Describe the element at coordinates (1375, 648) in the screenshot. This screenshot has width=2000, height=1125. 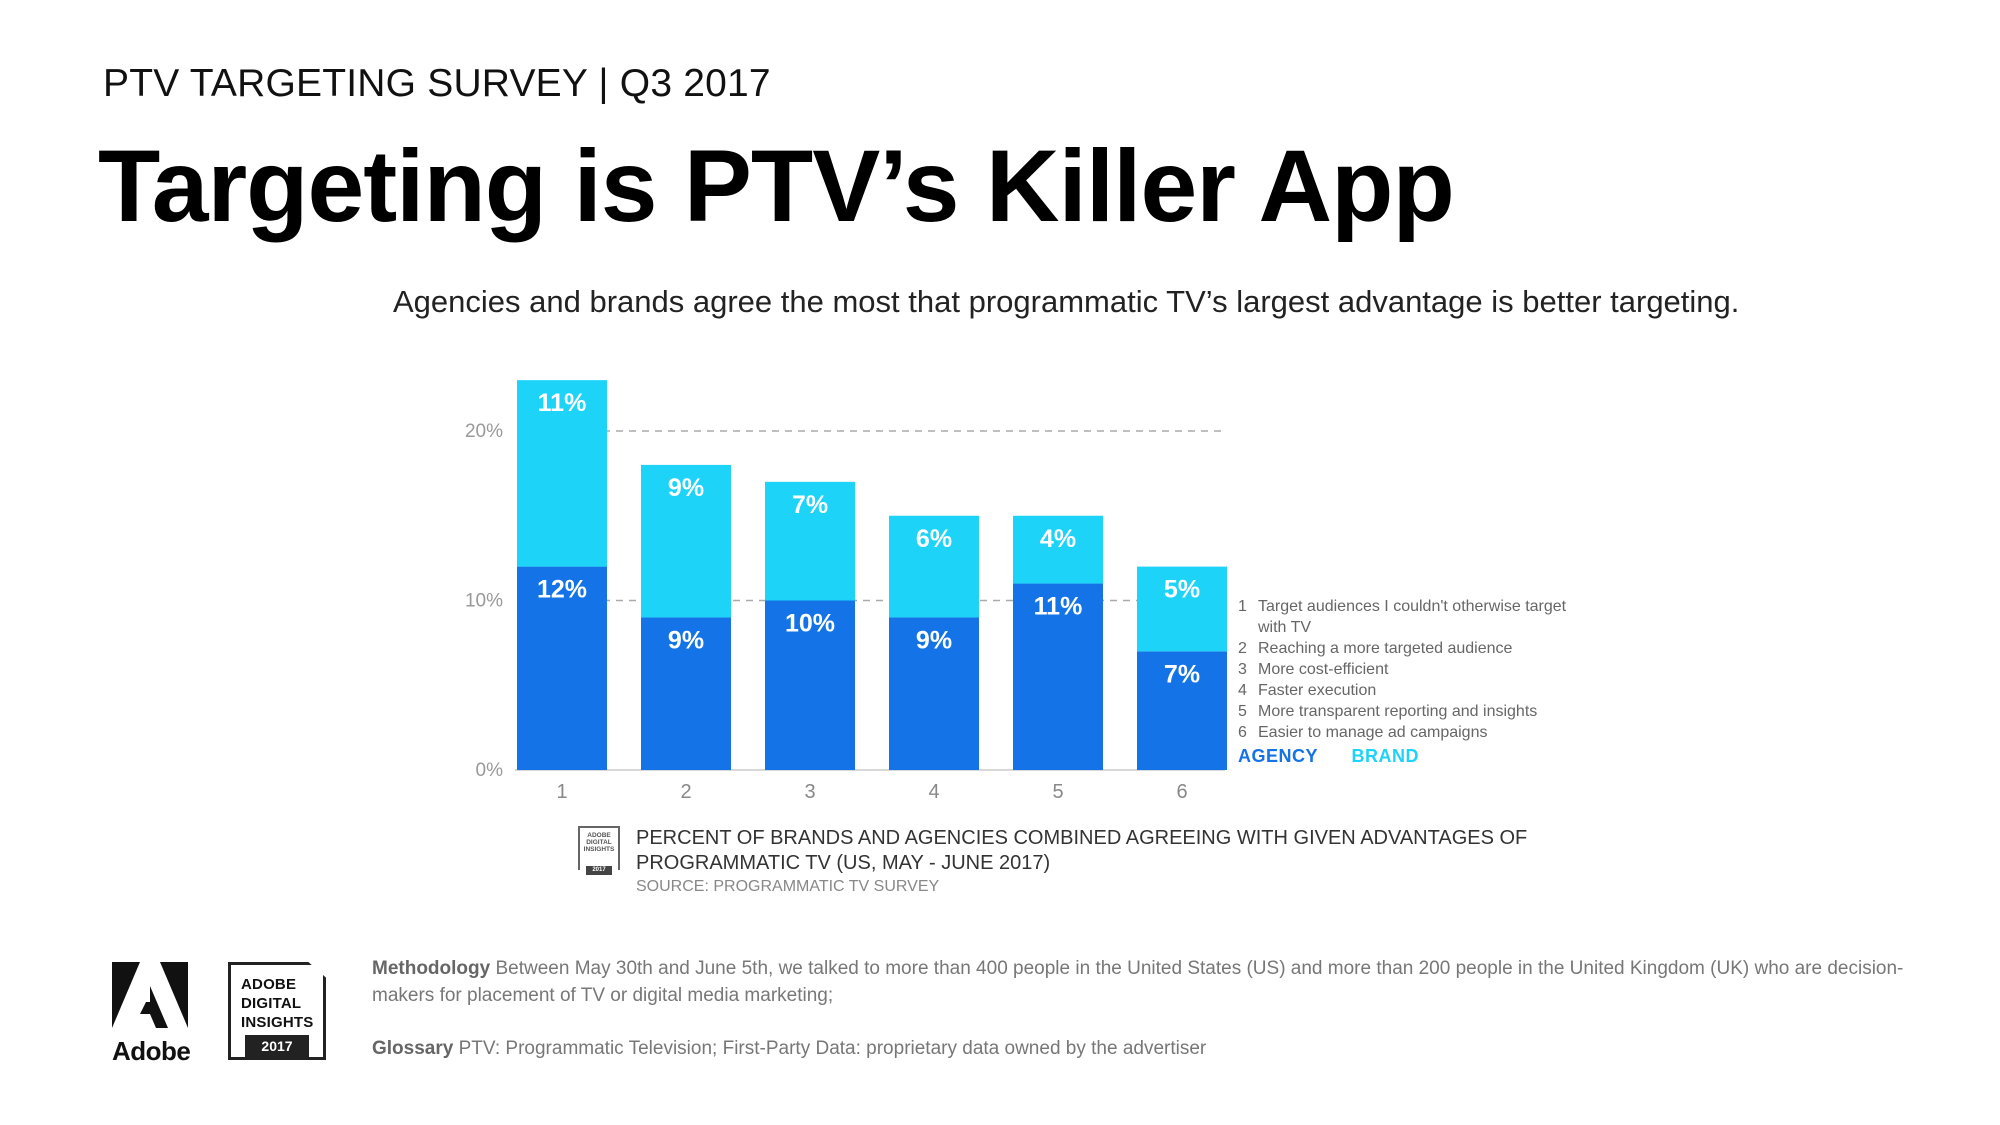
I see `category-legend-item: 2 Reaching a more targeted audience` at that location.